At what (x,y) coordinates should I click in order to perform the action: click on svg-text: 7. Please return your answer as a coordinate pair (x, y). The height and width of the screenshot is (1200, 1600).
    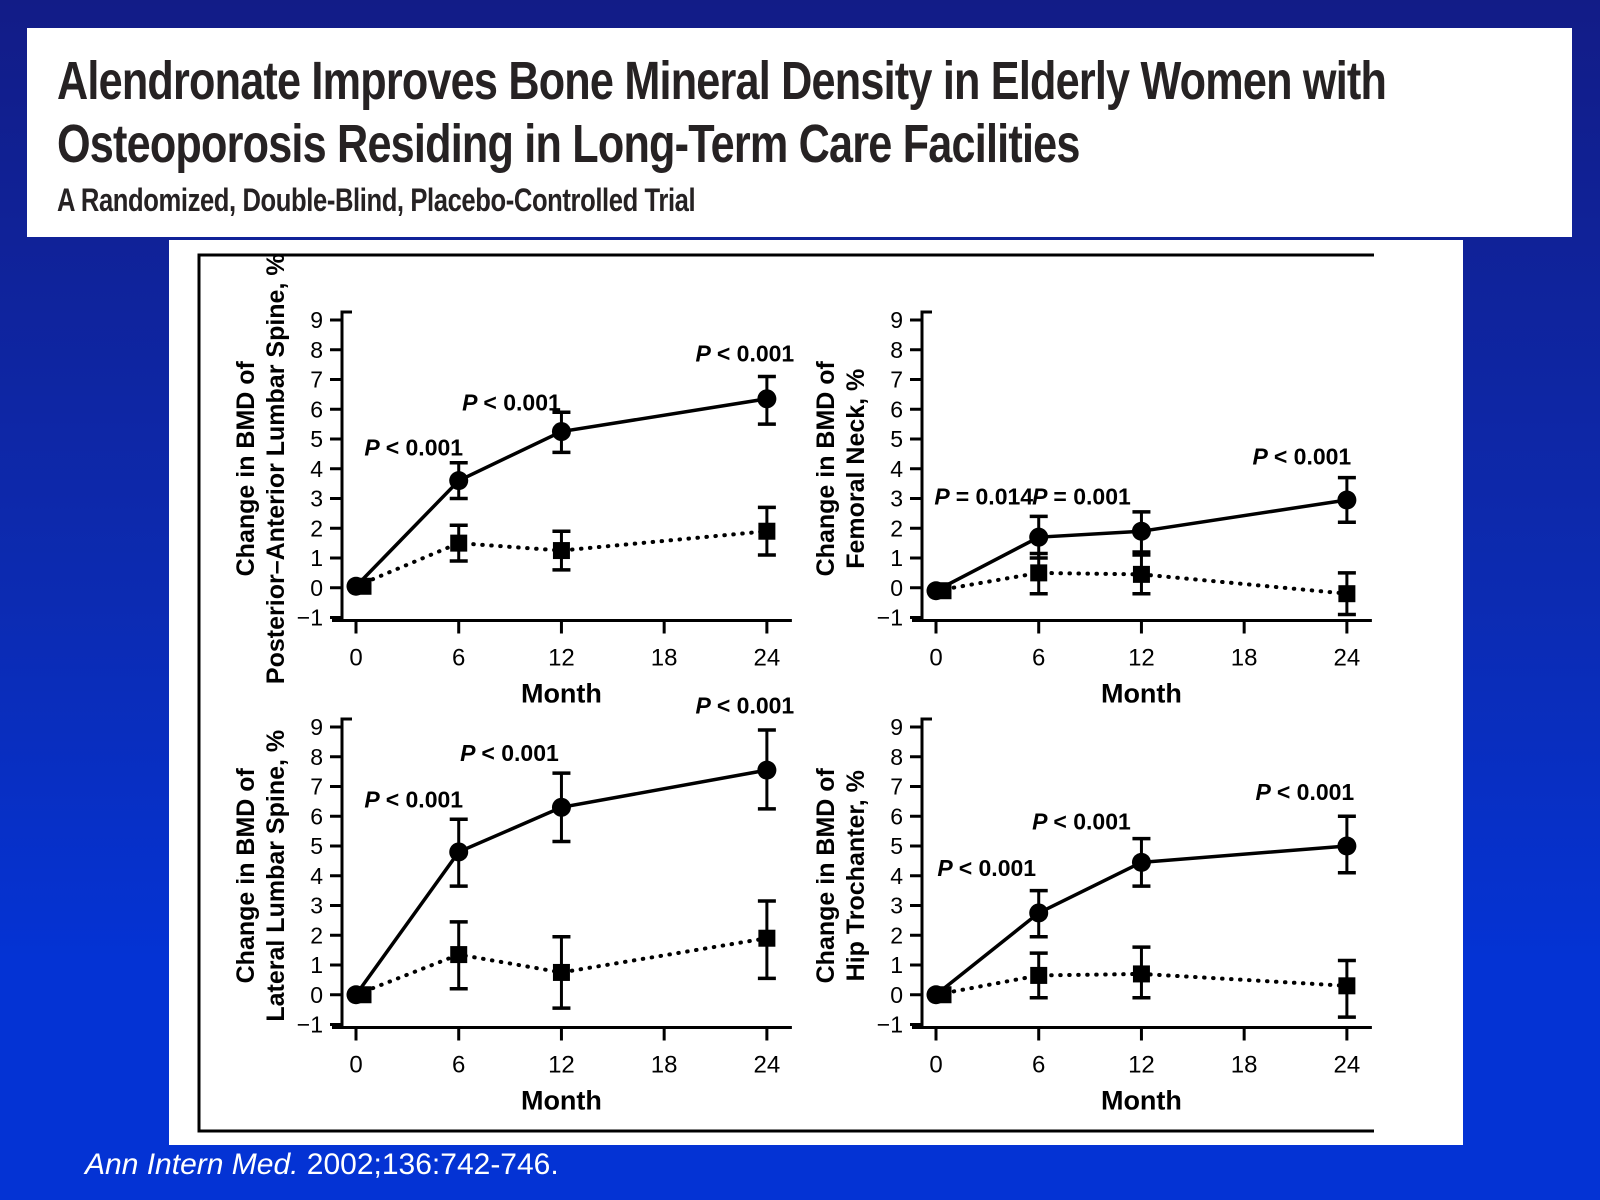
    Looking at the image, I should click on (316, 380).